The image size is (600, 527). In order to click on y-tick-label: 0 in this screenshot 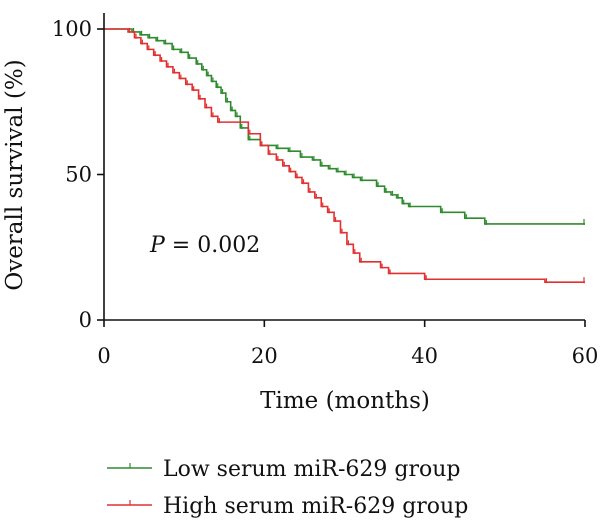, I will do `click(85, 320)`.